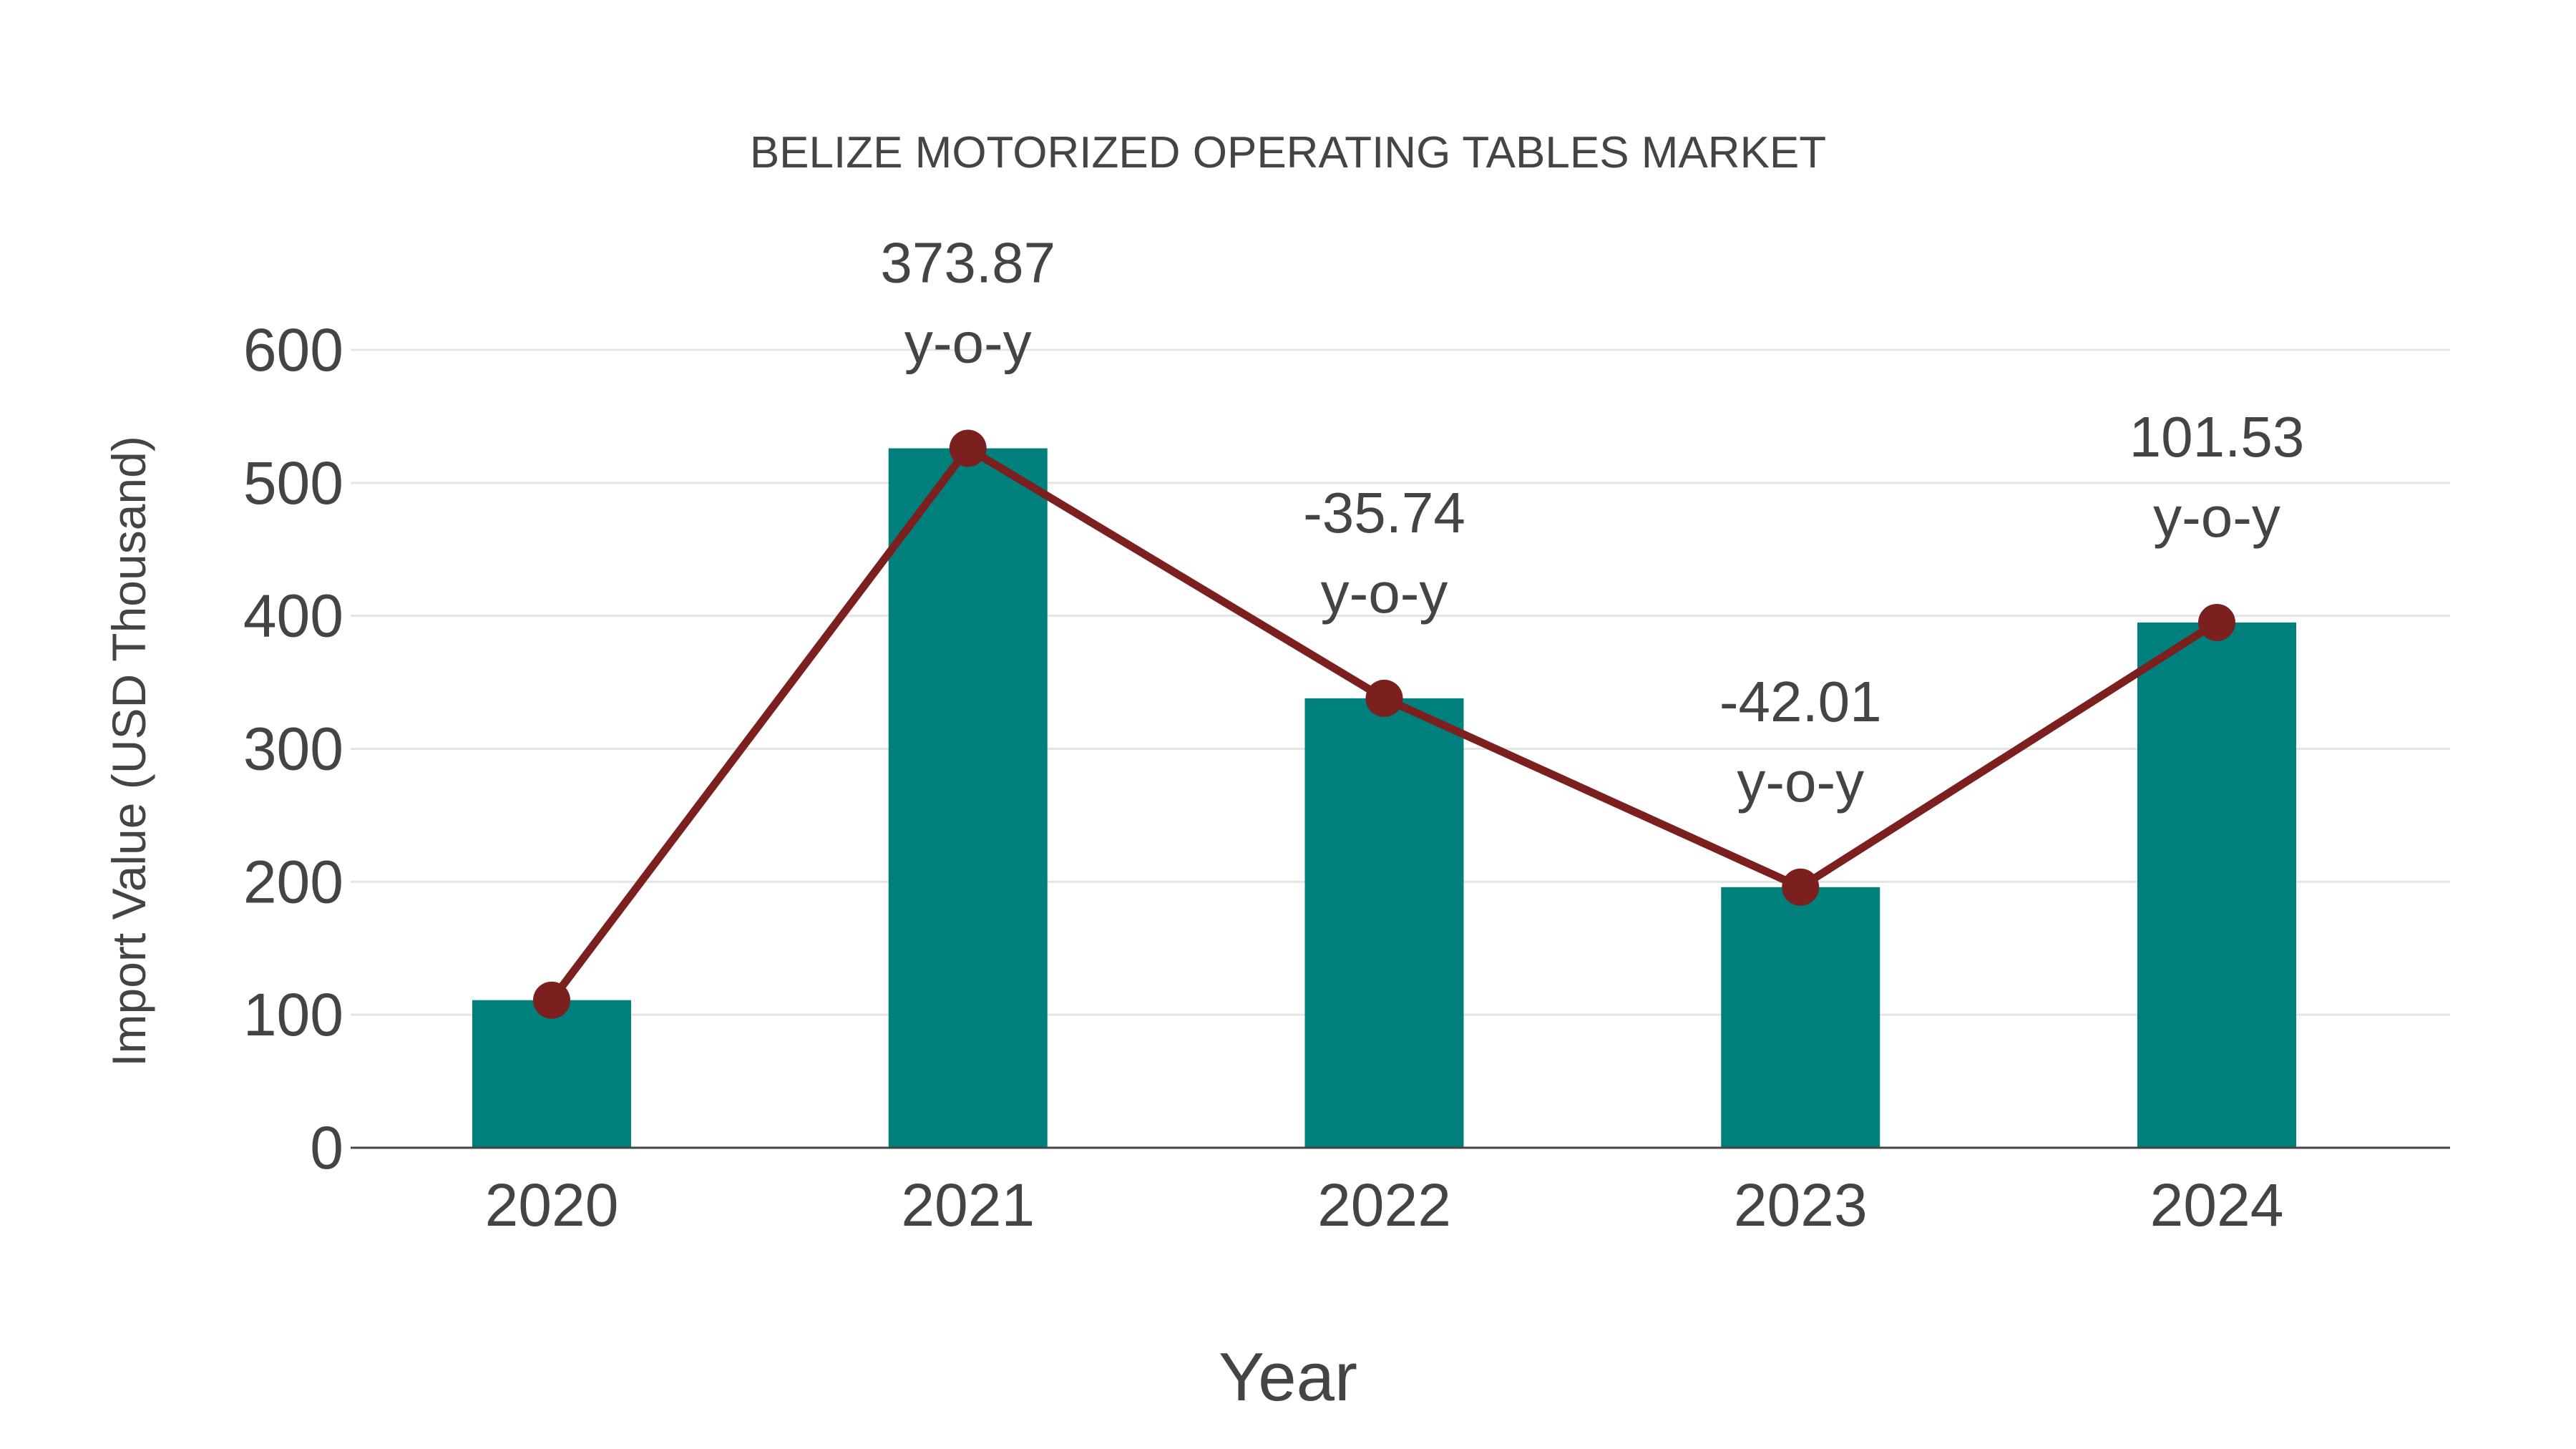 This screenshot has width=2576, height=1449. What do you see at coordinates (1384, 923) in the screenshot?
I see `bar-2022` at bounding box center [1384, 923].